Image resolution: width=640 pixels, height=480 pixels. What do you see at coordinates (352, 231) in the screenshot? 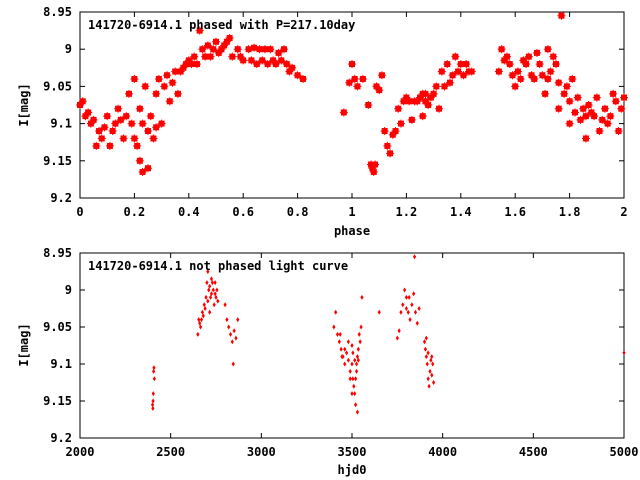
I see `phased-x-axis-label: phase` at bounding box center [352, 231].